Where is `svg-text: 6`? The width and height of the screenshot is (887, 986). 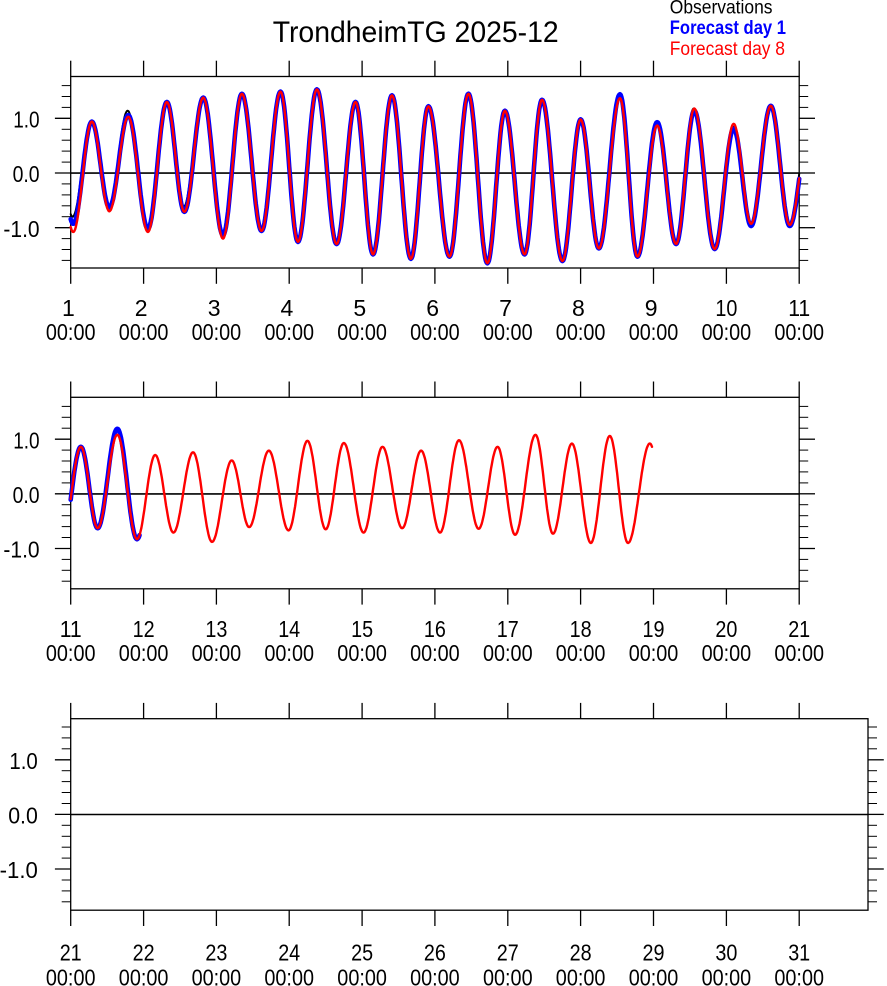 svg-text: 6 is located at coordinates (432, 308).